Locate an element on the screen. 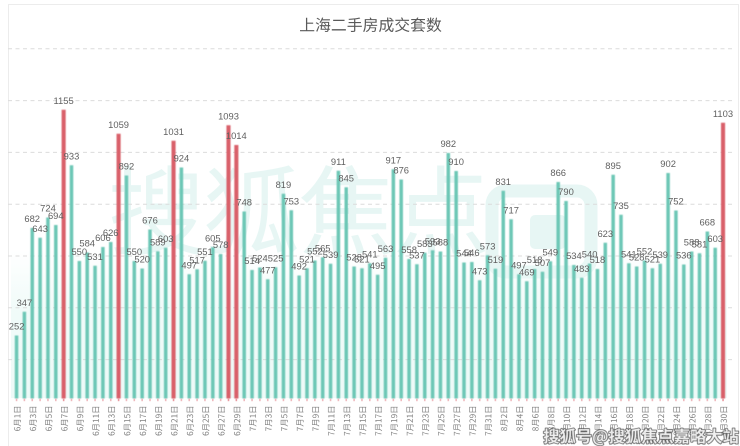  svg-text: 549 is located at coordinates (550, 251).